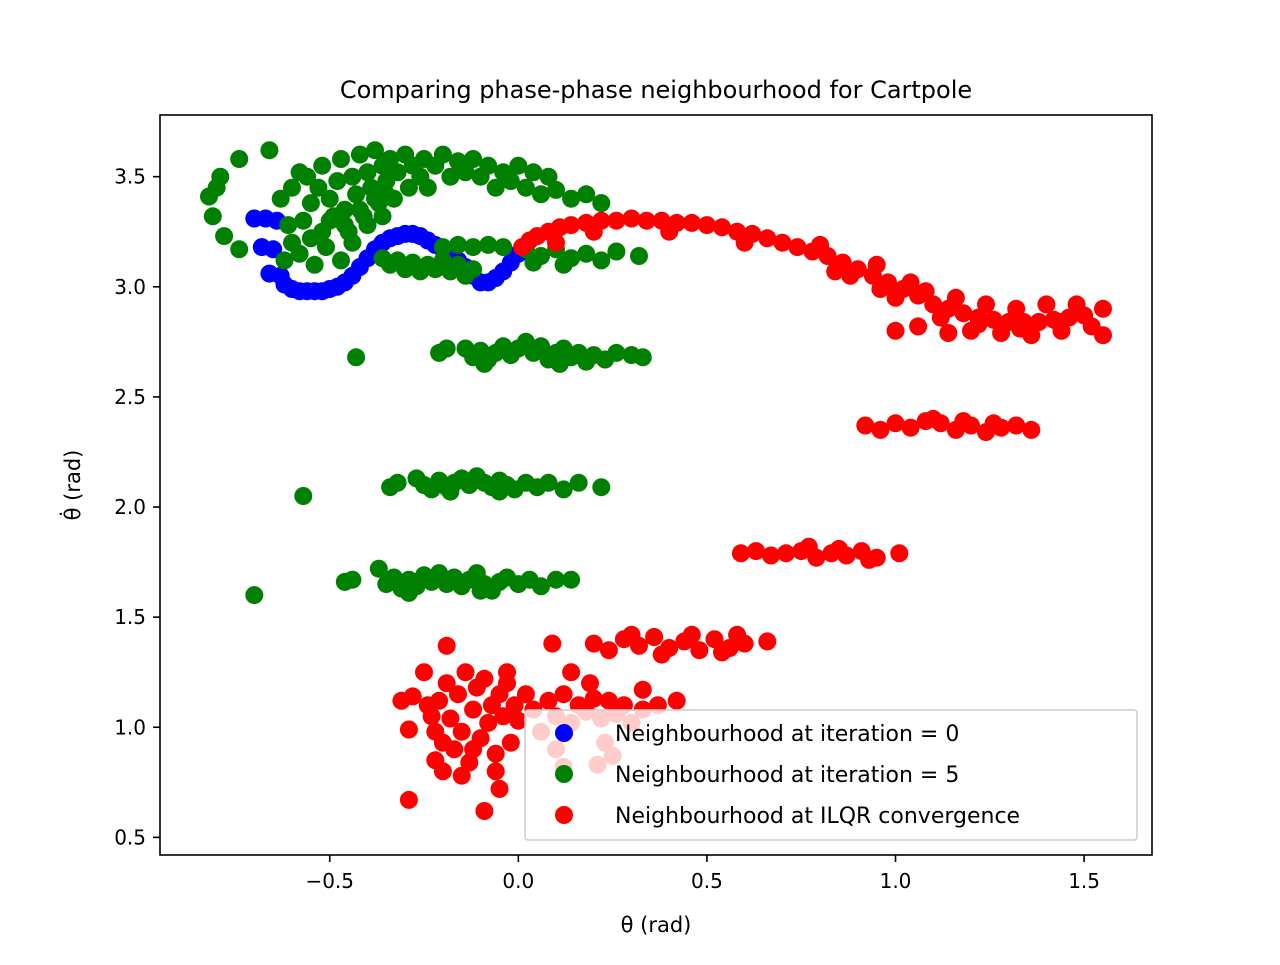  Describe the element at coordinates (787, 734) in the screenshot. I see `legend-label-iteration-0: Neighbourhood at iteration = 0` at that location.